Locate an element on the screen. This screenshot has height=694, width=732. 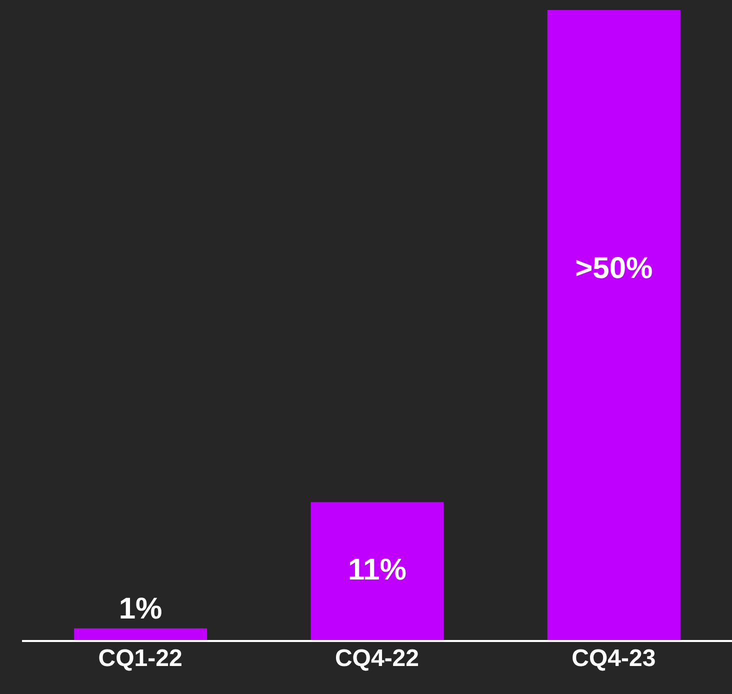
x-tick-label: CQ4-22 is located at coordinates (377, 658).